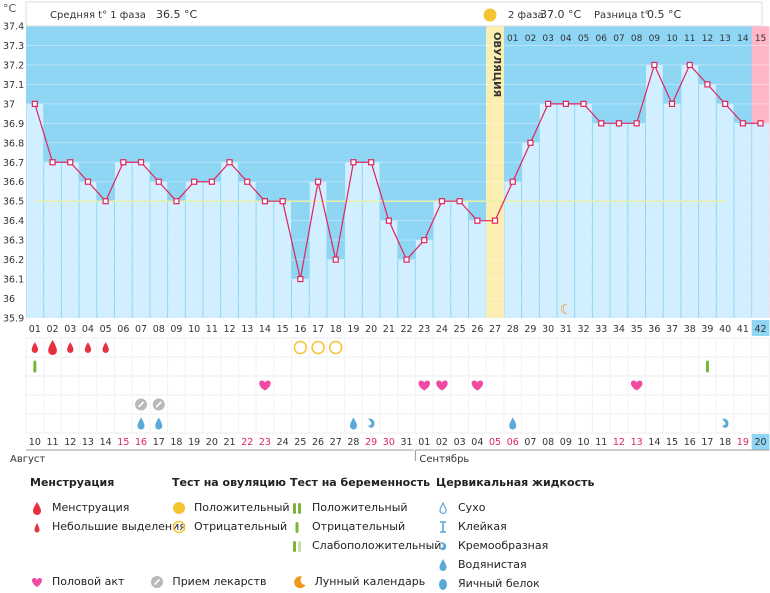  What do you see at coordinates (377, 545) in the screenshot?
I see `legend-label: Слабоположительный` at bounding box center [377, 545].